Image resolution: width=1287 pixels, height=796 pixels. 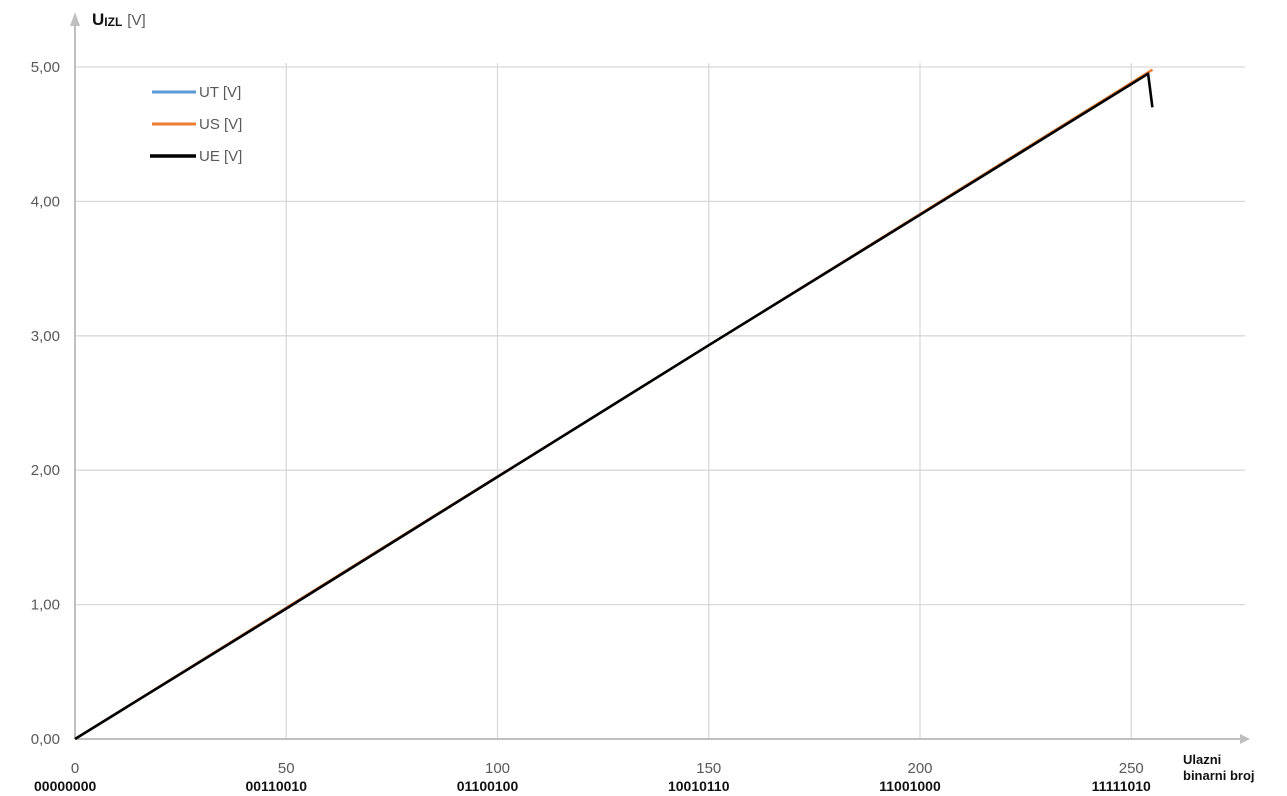 What do you see at coordinates (1202, 759) in the screenshot?
I see `x-axis-title-line1: Ulazni` at bounding box center [1202, 759].